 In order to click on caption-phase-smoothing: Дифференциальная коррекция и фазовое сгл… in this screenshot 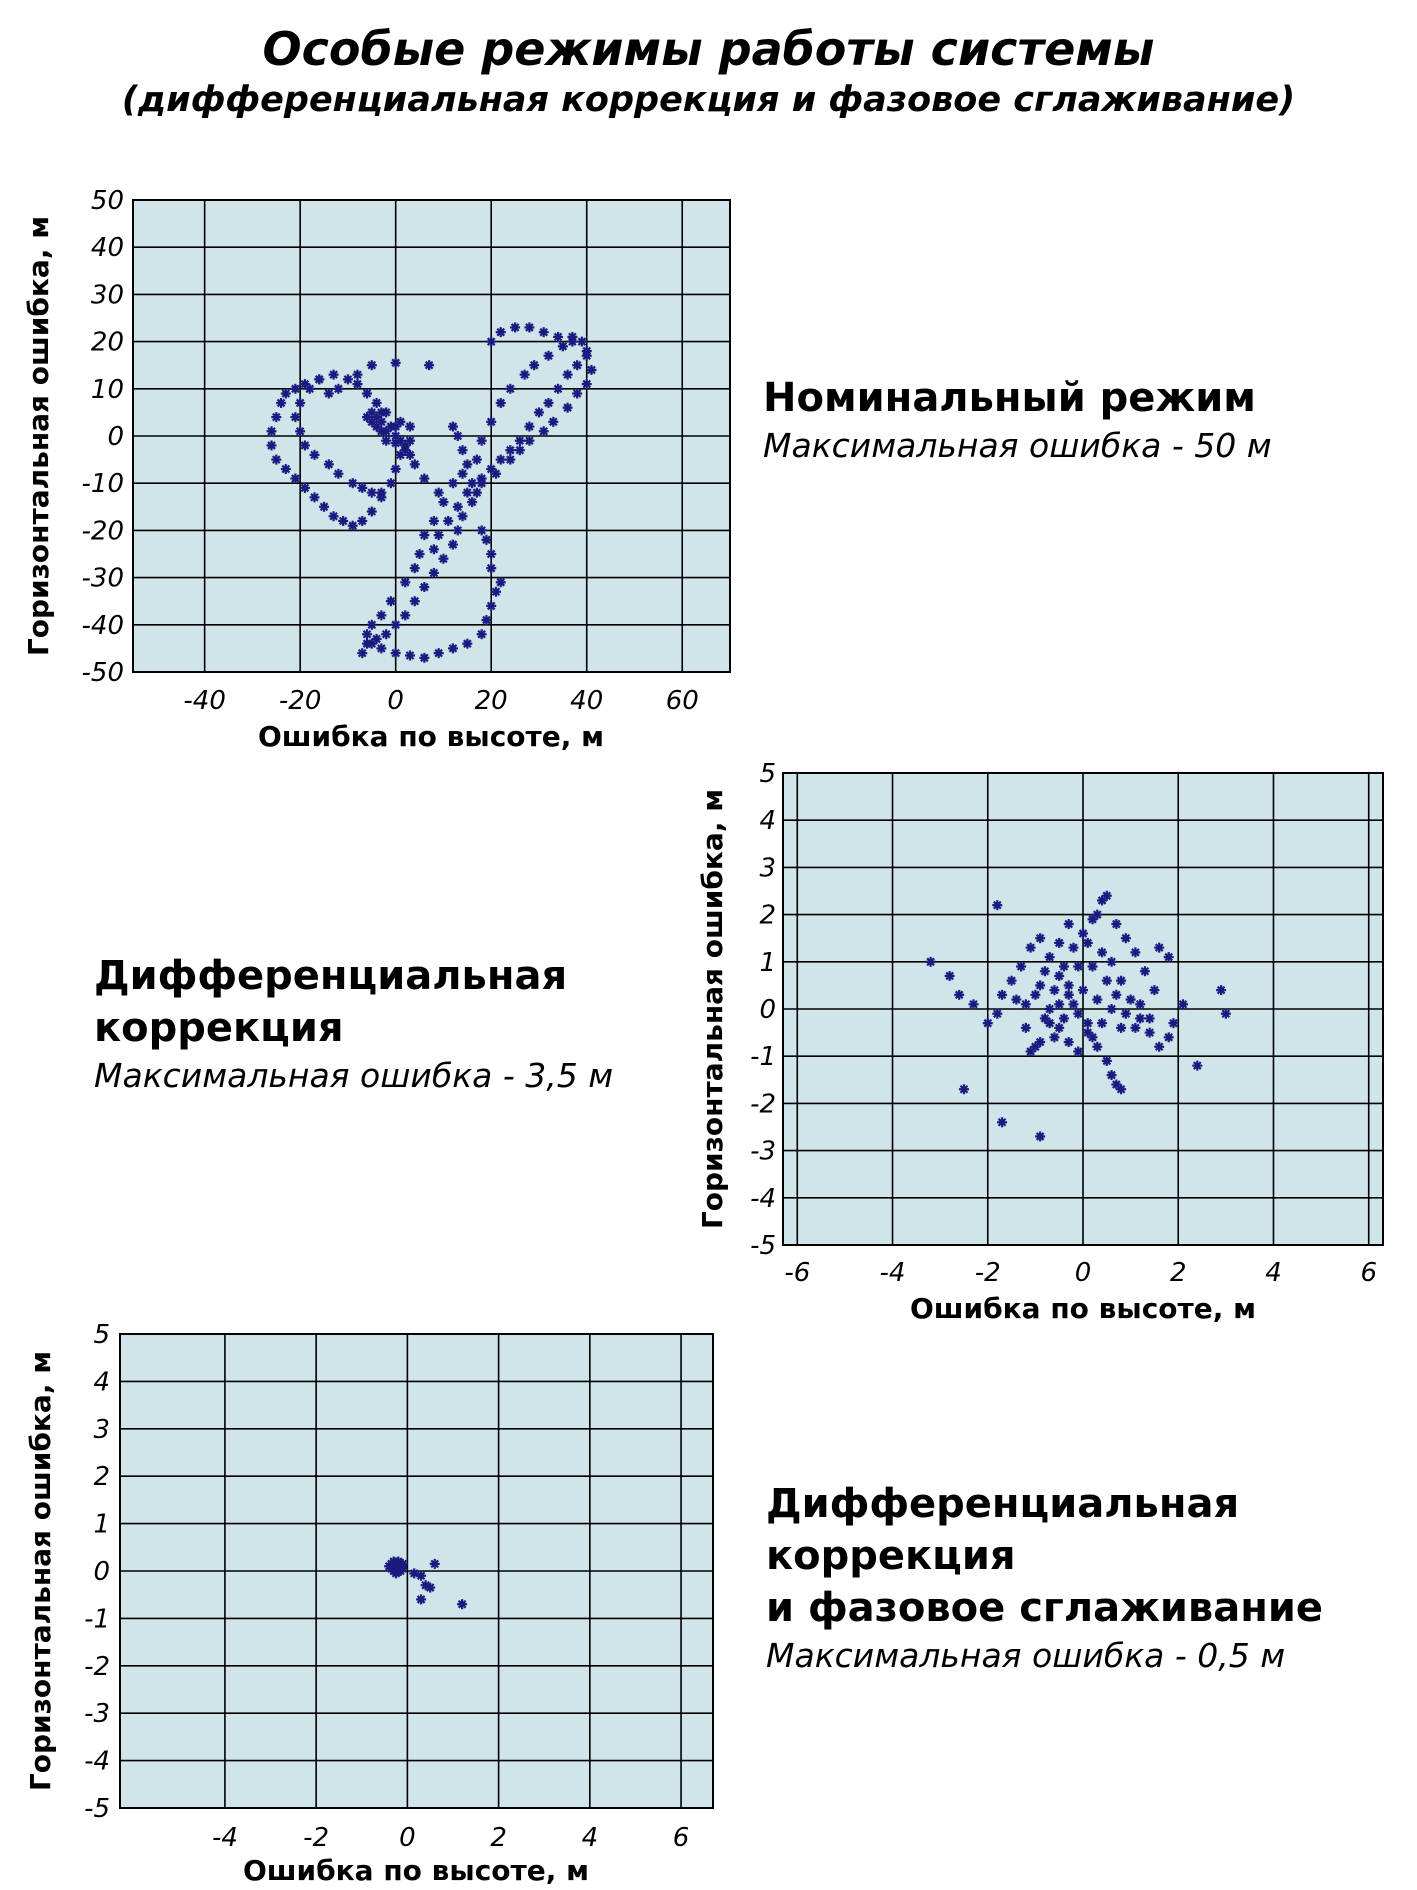, I will do `click(1044, 1578)`.